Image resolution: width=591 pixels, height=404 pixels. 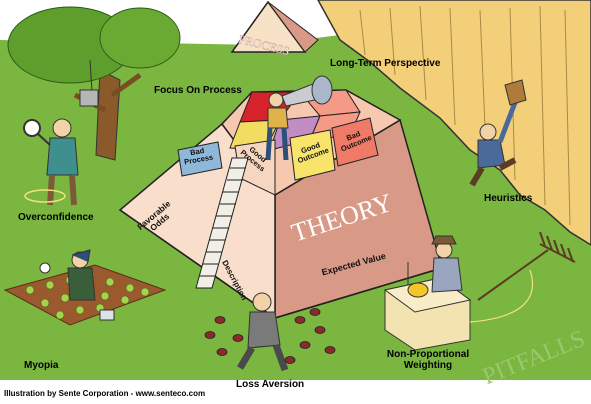 What do you see at coordinates (299, 118) in the screenshot?
I see `telescope-man` at bounding box center [299, 118].